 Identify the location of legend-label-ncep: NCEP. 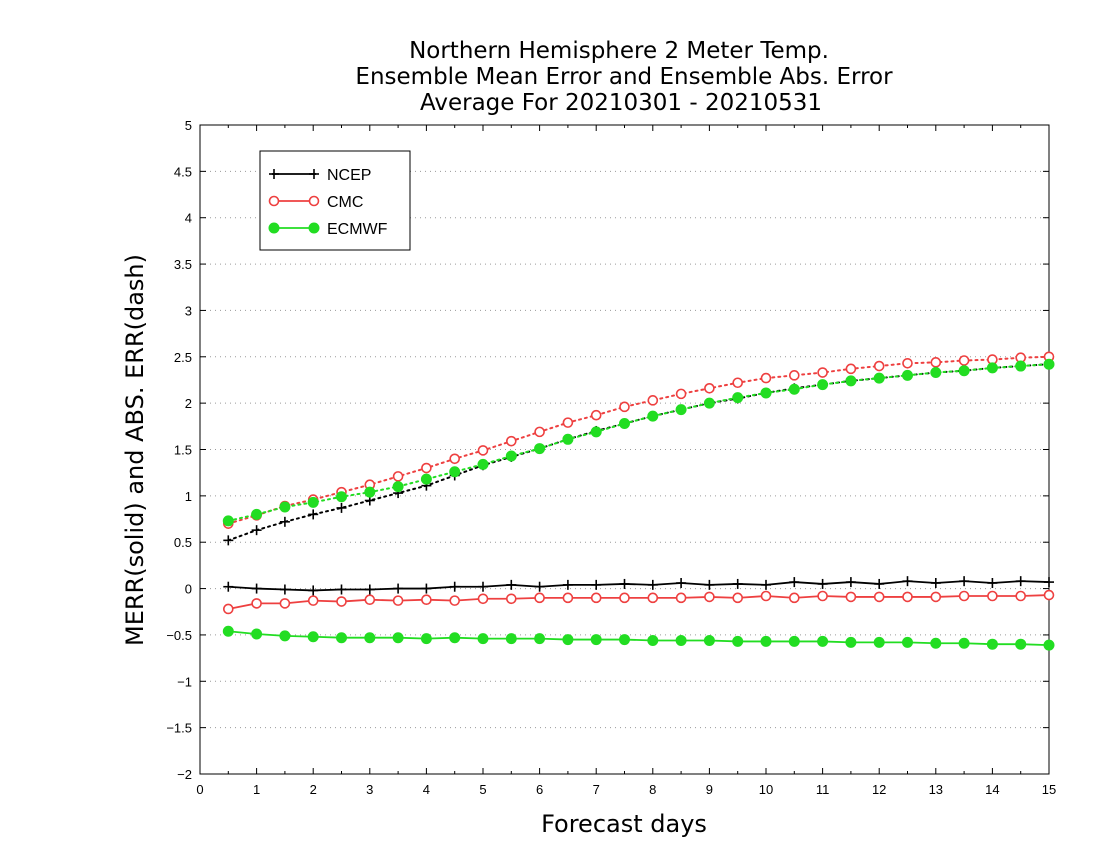
(349, 175).